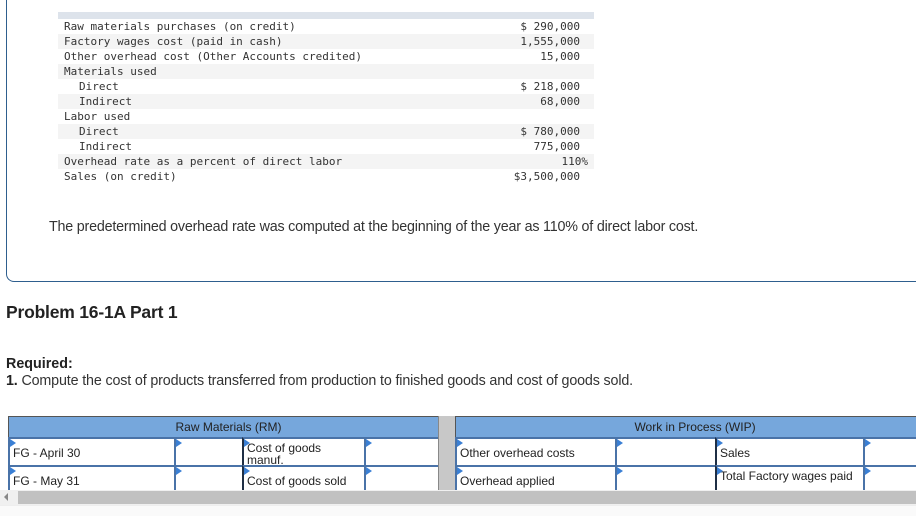 This screenshot has height=516, width=916. What do you see at coordinates (6, 497) in the screenshot?
I see `scroll-left-arrow-icon` at bounding box center [6, 497].